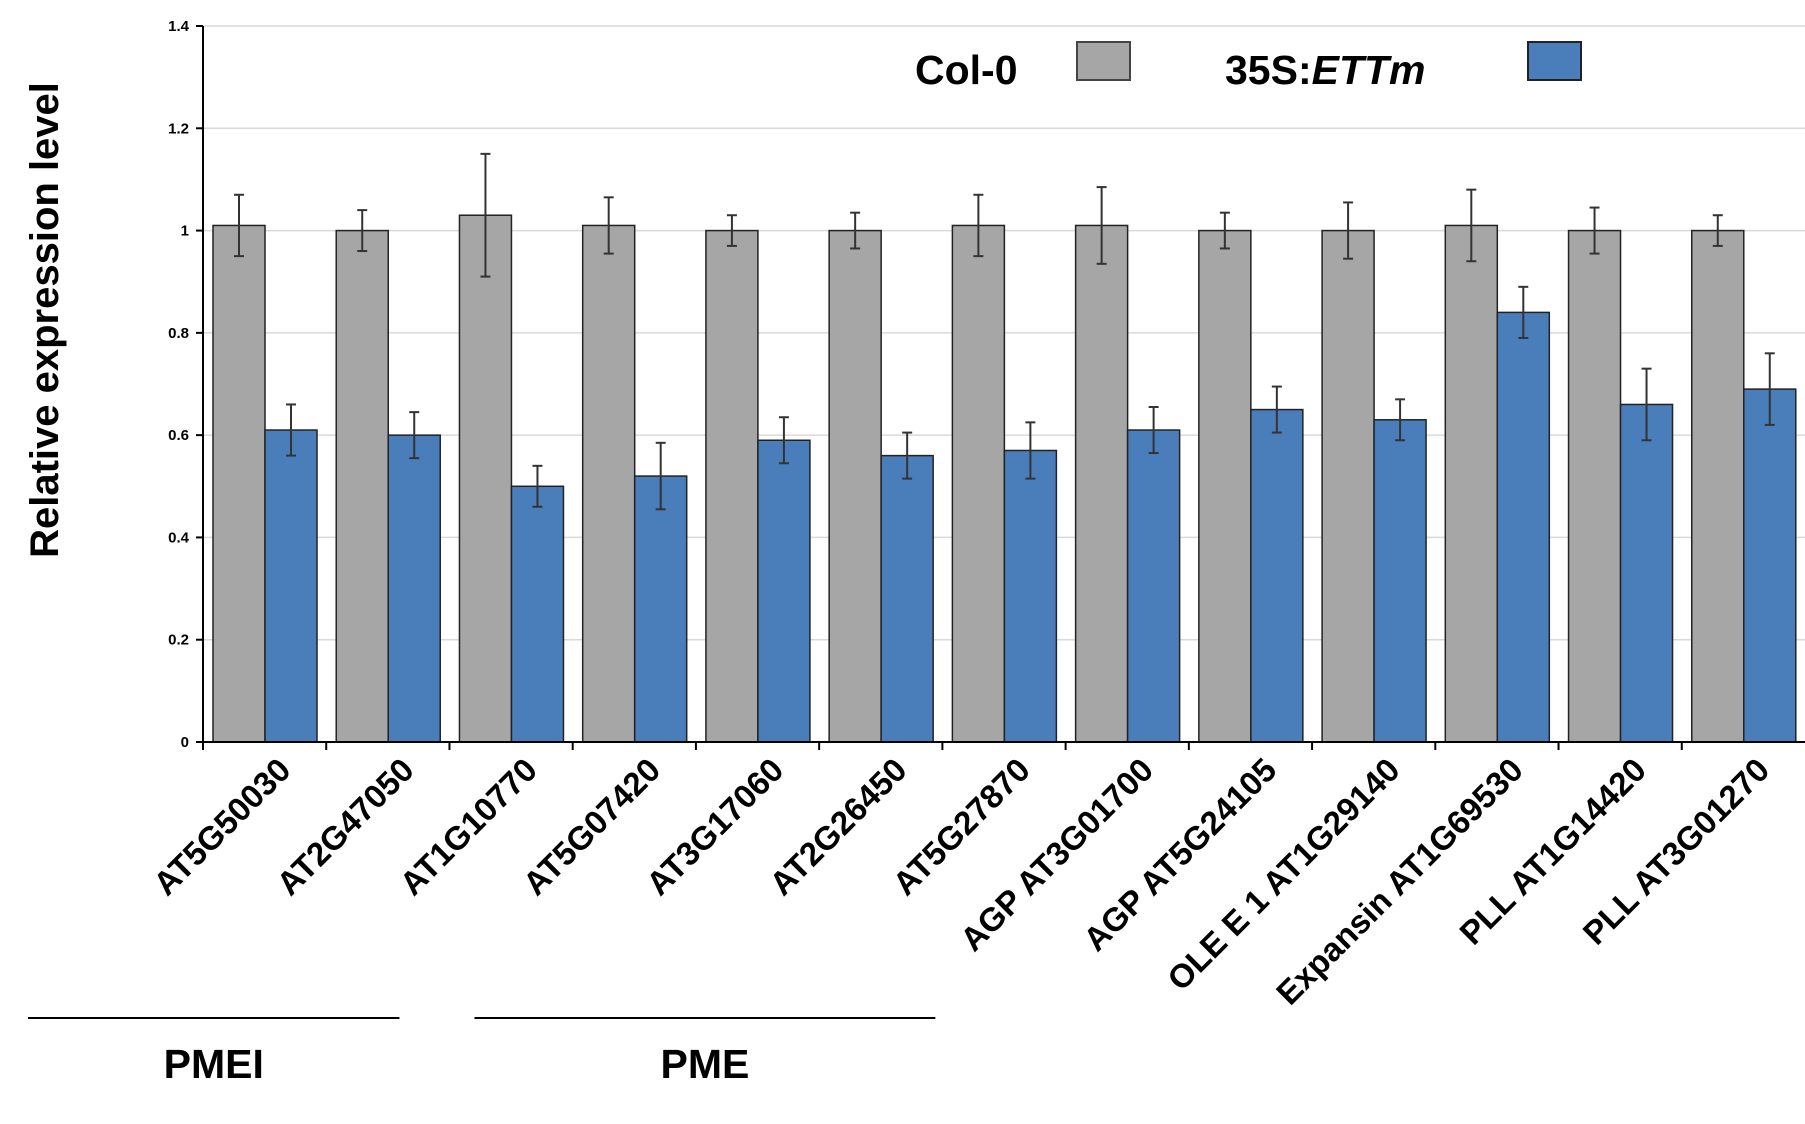  I want to click on legend: Col-0 35S:ETTm, so click(1248, 67).